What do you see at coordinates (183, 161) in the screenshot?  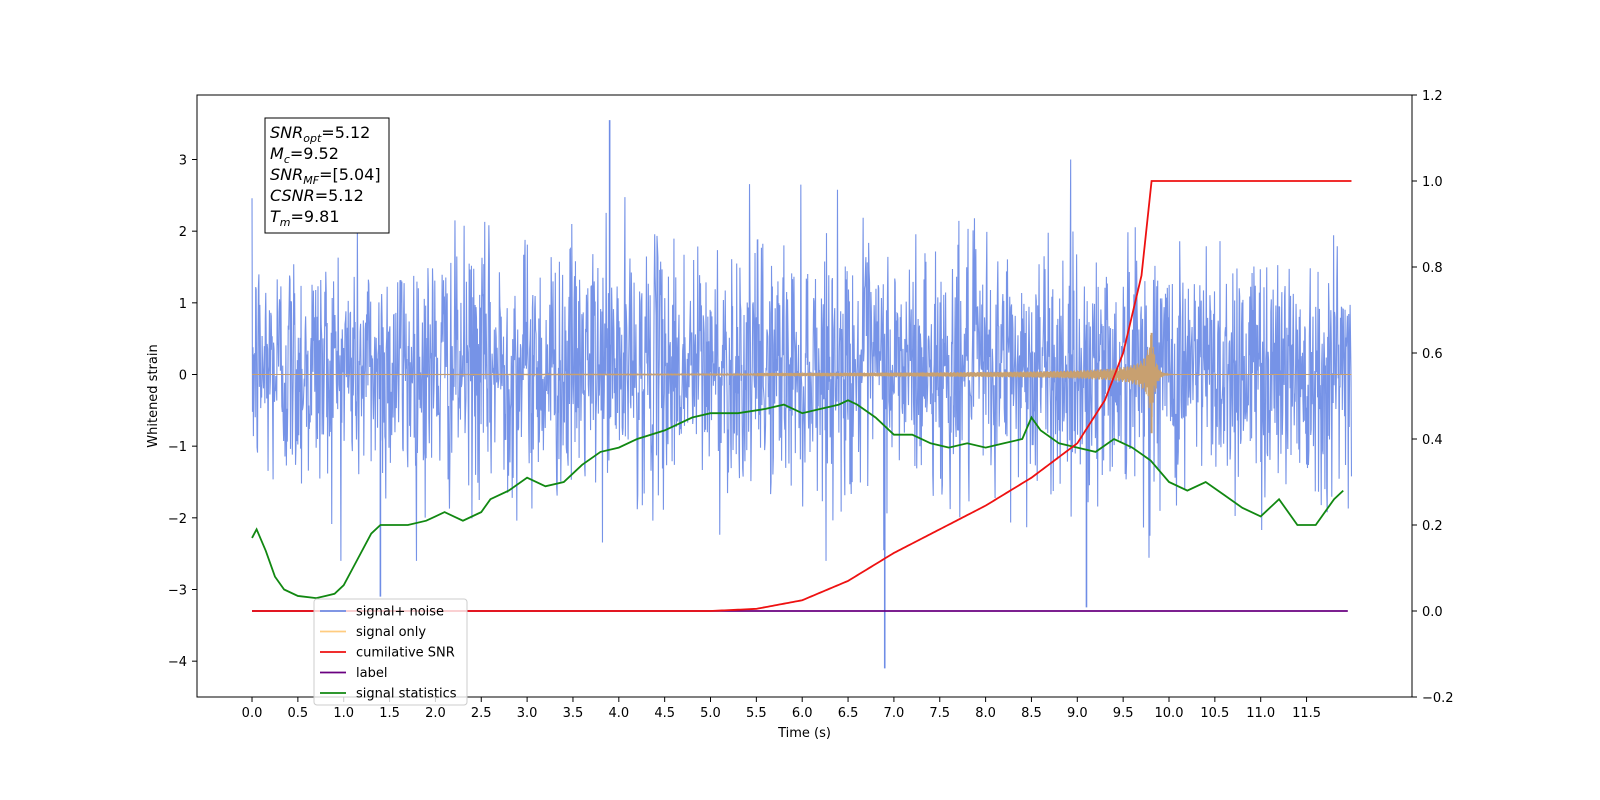 I see `y-left-tick-label: 3` at bounding box center [183, 161].